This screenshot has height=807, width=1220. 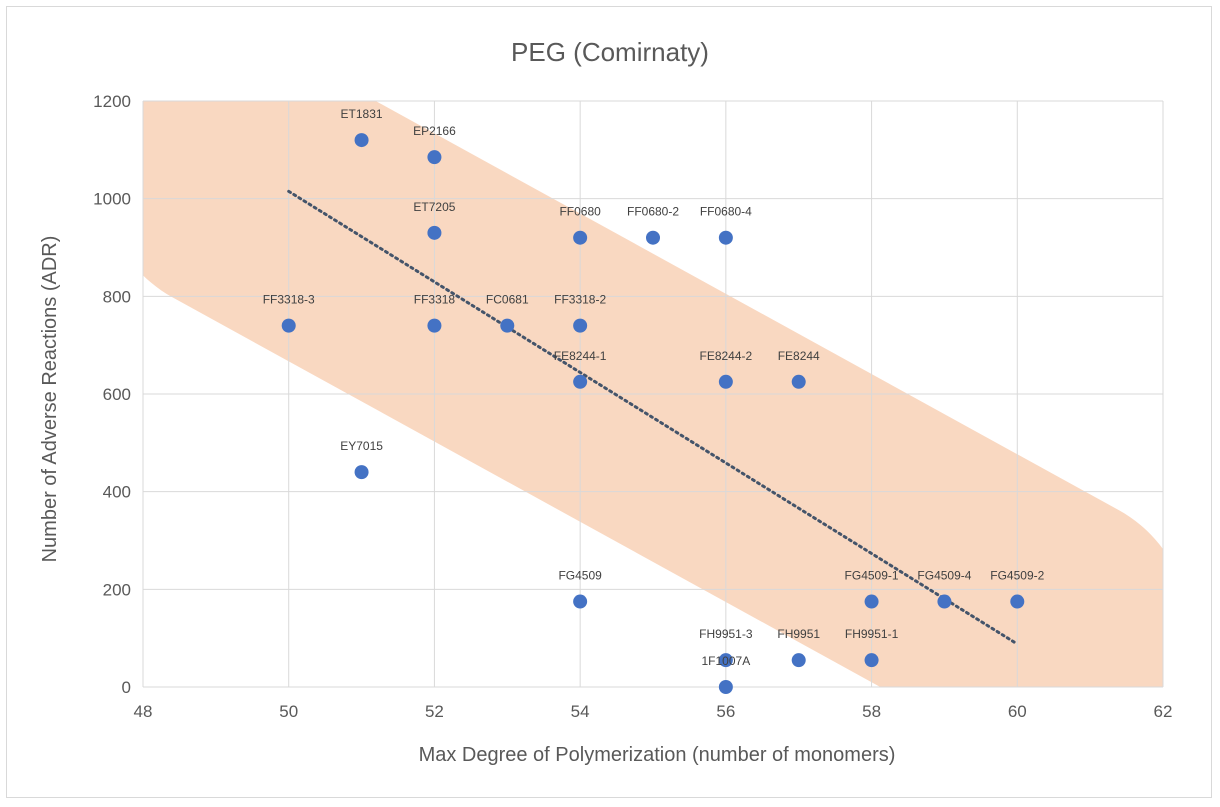 What do you see at coordinates (1017, 711) in the screenshot?
I see `x-tick-label: 60` at bounding box center [1017, 711].